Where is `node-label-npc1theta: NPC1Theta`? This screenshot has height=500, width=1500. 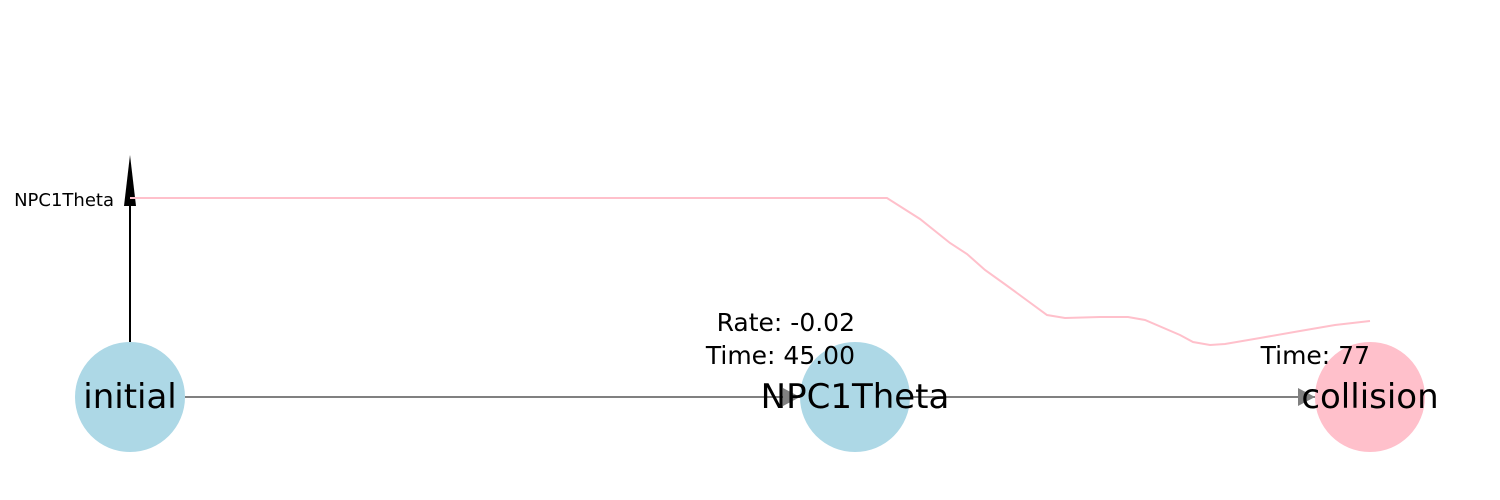 node-label-npc1theta: NPC1Theta is located at coordinates (855, 397).